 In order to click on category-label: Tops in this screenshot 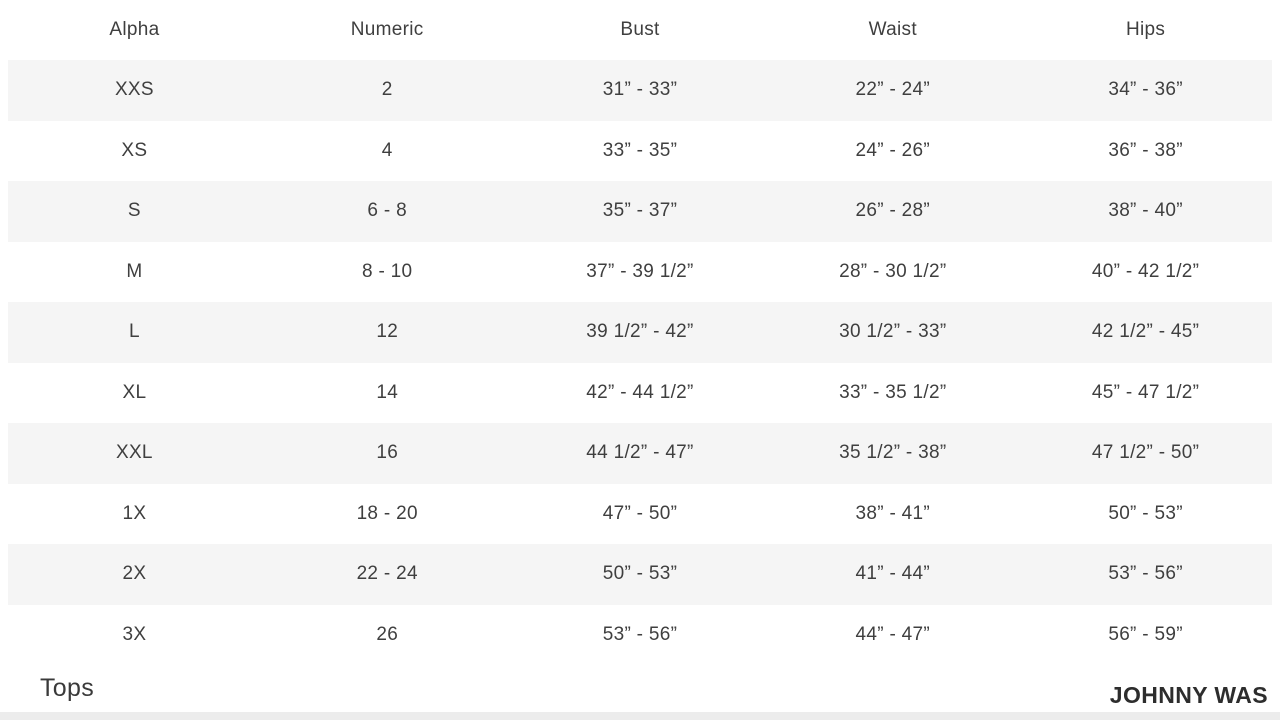, I will do `click(67, 688)`.